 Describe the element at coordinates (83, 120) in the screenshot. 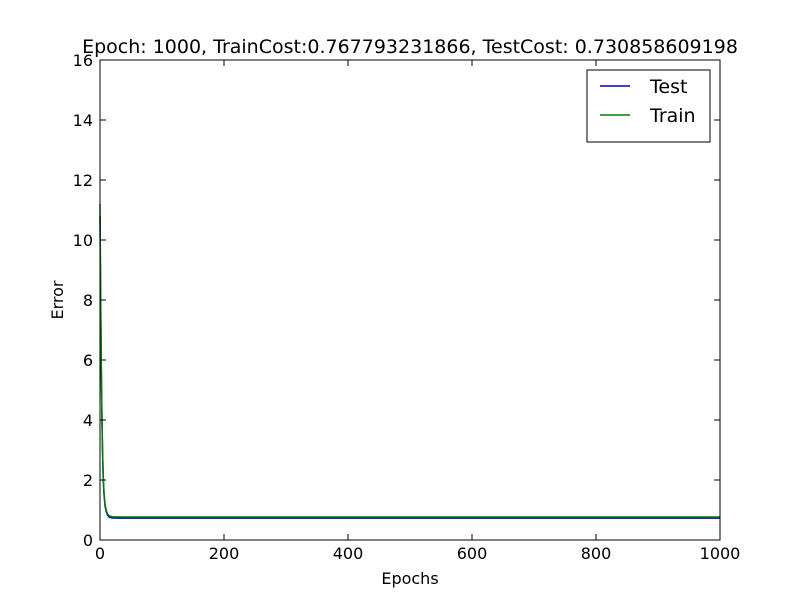

I see `y-tick-label: 14` at that location.